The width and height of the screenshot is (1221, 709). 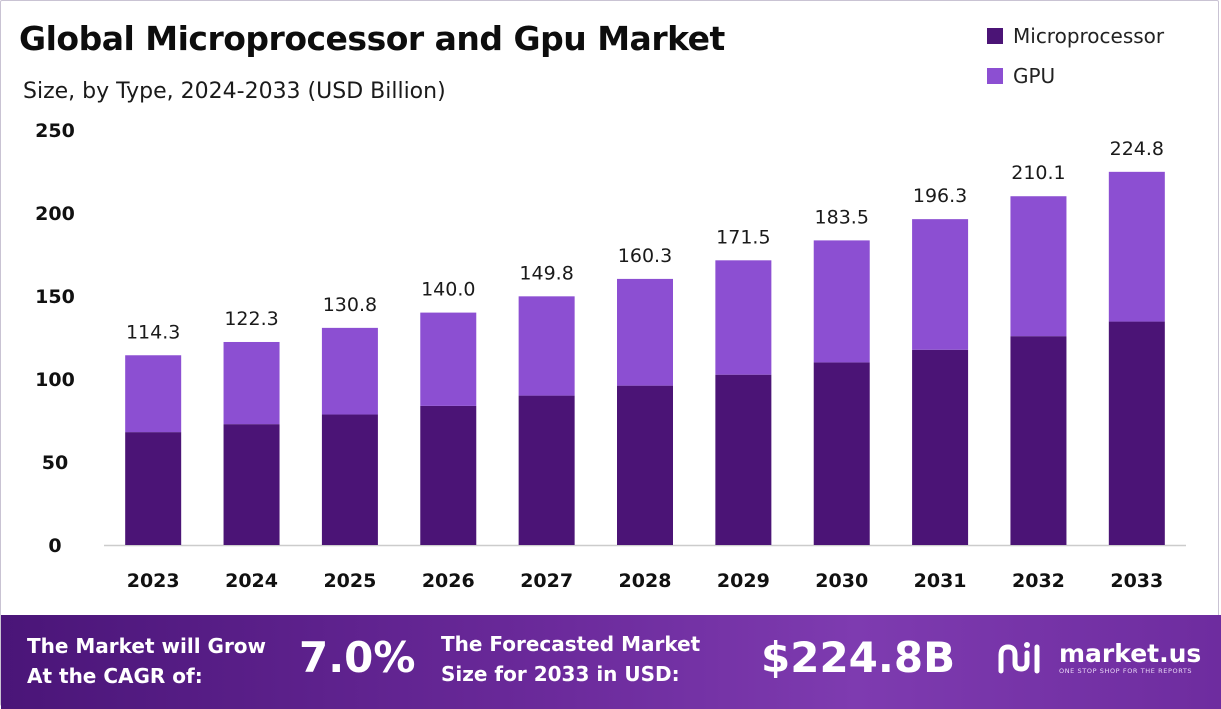 What do you see at coordinates (1038, 581) in the screenshot?
I see `x-tick-label-2032: 2032` at bounding box center [1038, 581].